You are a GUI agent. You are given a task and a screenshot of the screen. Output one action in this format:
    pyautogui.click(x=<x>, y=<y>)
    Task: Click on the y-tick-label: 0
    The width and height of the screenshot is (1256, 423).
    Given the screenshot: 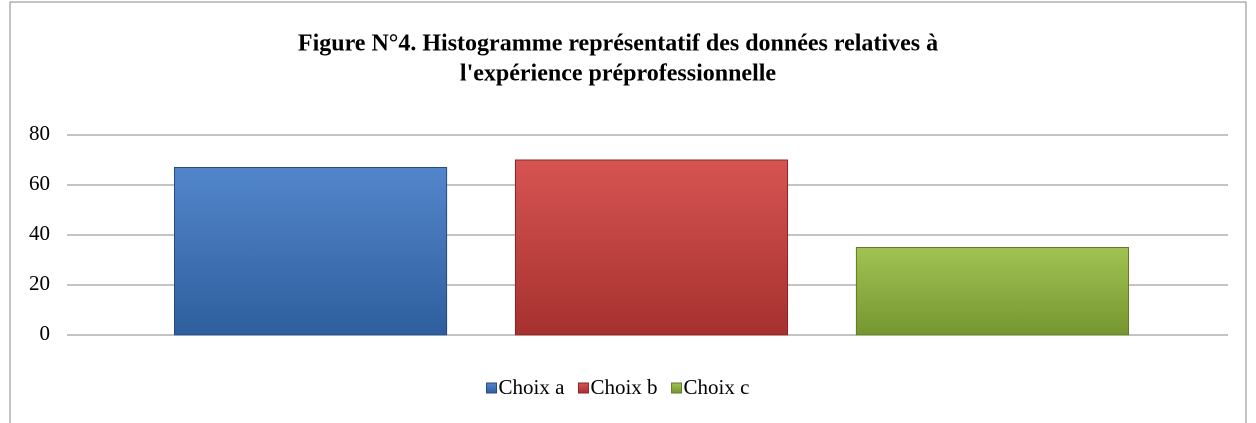 What is the action you would take?
    pyautogui.click(x=45, y=333)
    